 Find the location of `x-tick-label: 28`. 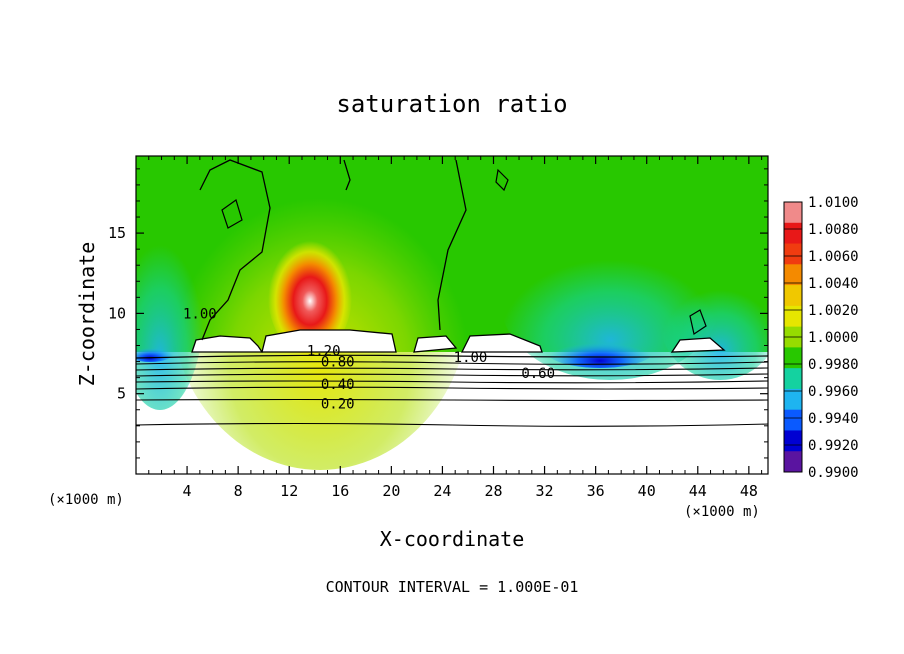

x-tick-label: 28 is located at coordinates (493, 491).